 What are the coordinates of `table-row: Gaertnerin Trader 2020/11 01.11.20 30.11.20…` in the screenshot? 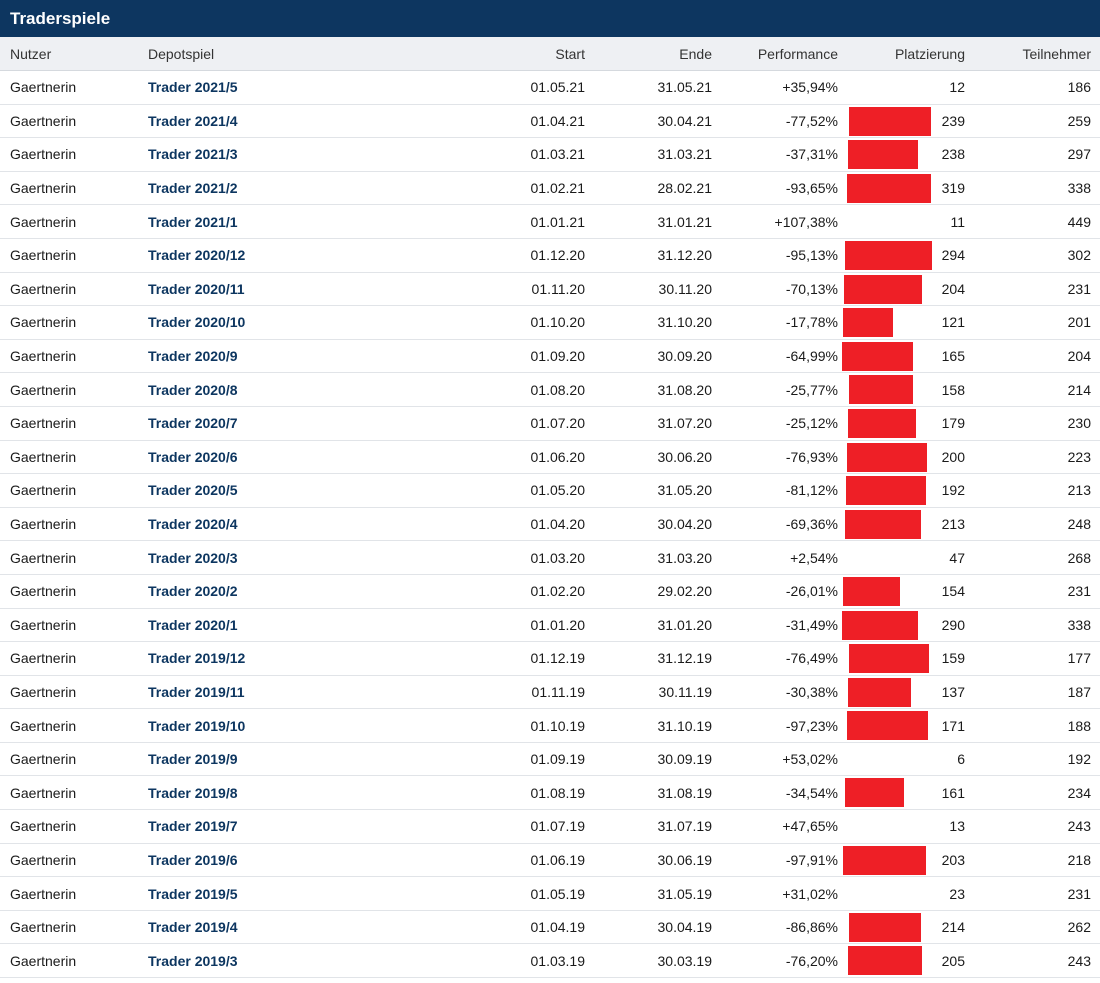 It's located at (550, 290).